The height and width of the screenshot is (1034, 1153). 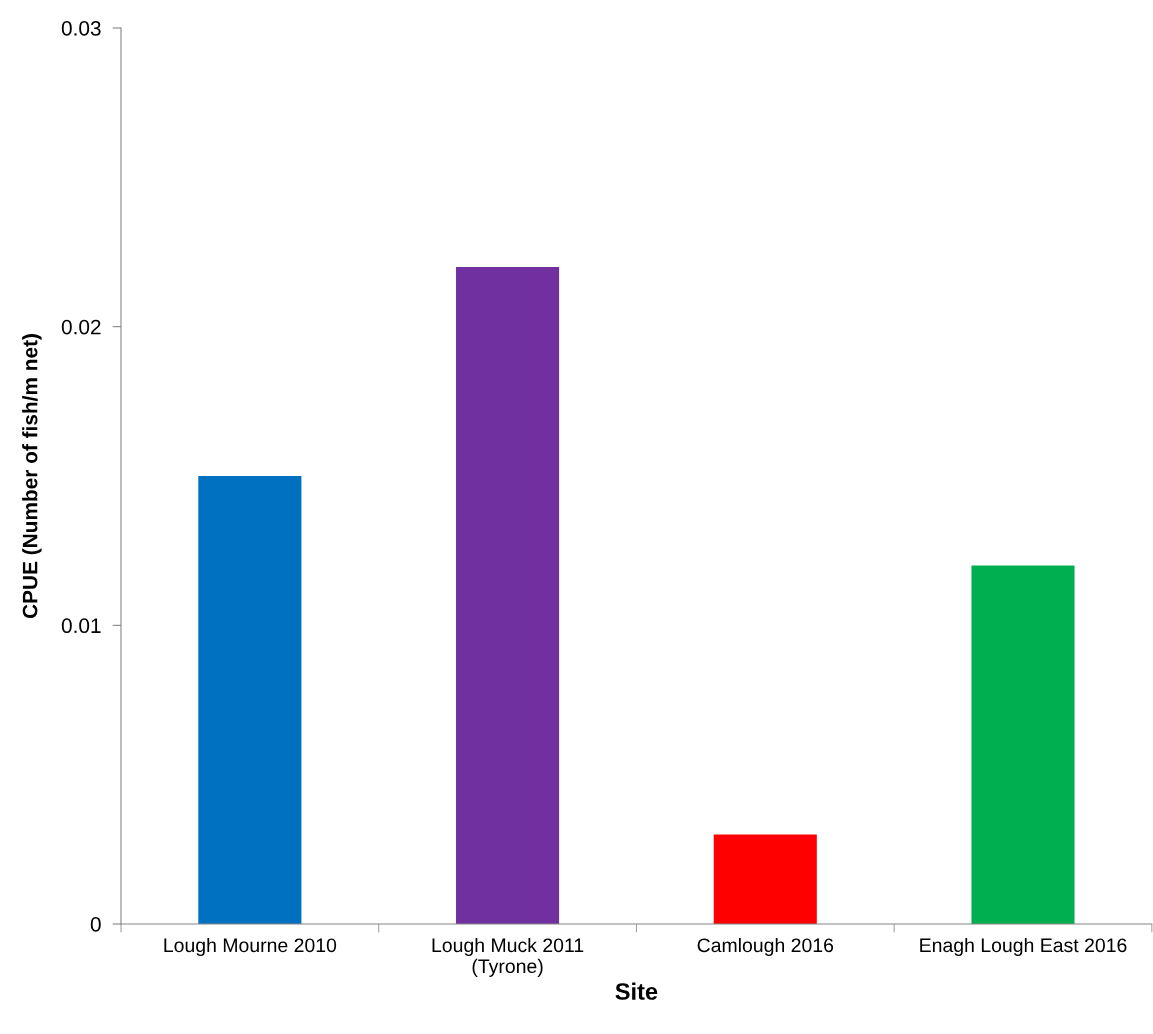 What do you see at coordinates (81, 327) in the screenshot?
I see `y-tick-label: 0.02` at bounding box center [81, 327].